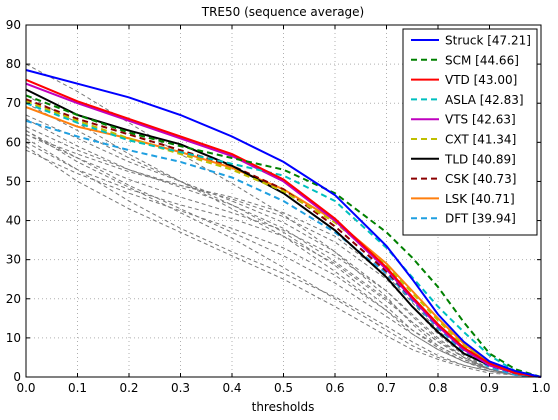 Image resolution: width=558 pixels, height=420 pixels. What do you see at coordinates (13, 103) in the screenshot?
I see `y-tick-label: 70` at bounding box center [13, 103].